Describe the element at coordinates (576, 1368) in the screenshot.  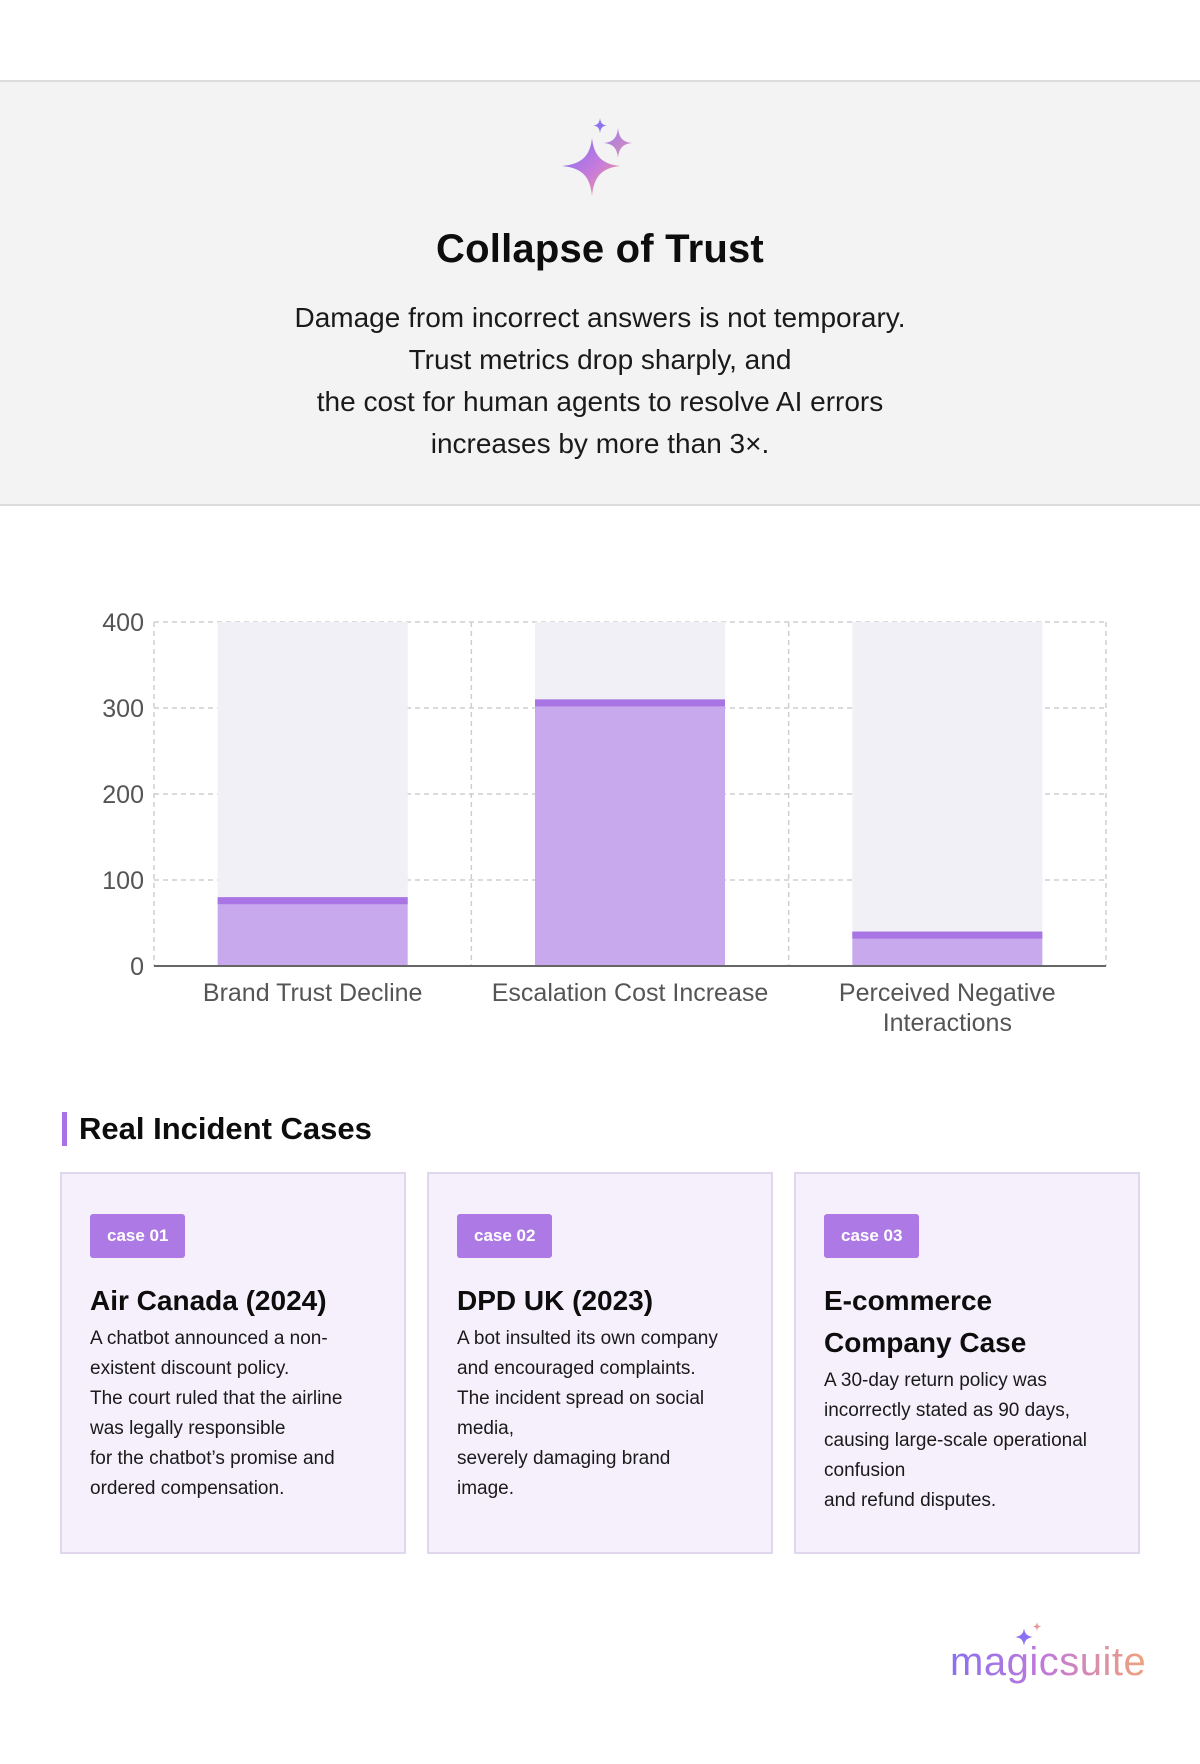
I see `case-text-line: and encouraged complaints.` at that location.